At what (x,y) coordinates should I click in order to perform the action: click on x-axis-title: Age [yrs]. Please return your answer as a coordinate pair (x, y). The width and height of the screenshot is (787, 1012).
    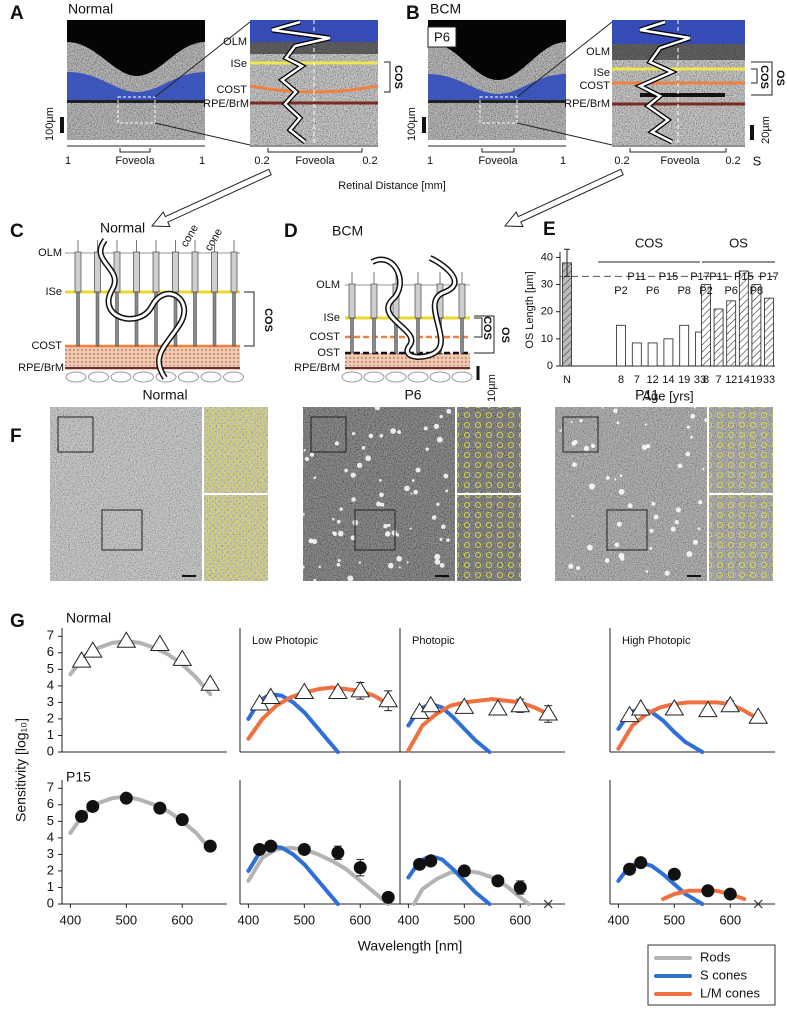
    Looking at the image, I should click on (667, 395).